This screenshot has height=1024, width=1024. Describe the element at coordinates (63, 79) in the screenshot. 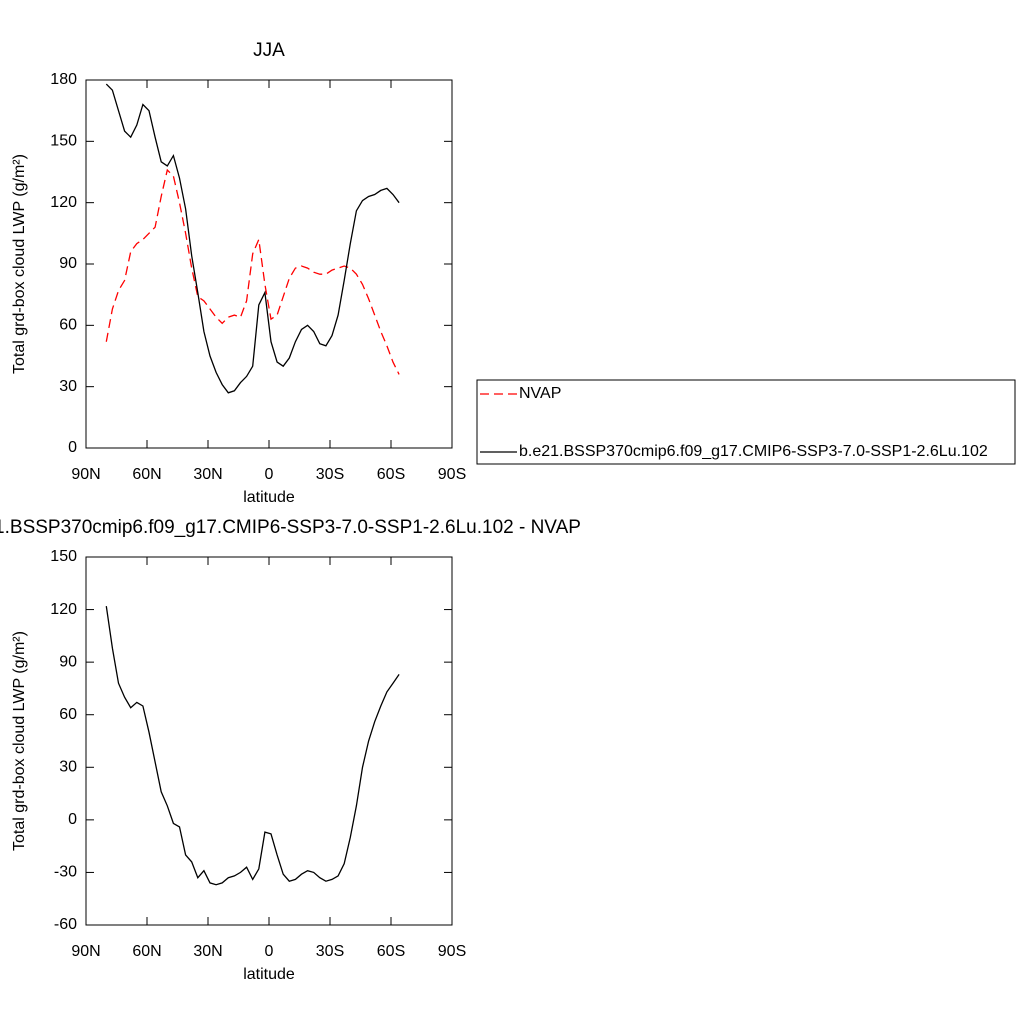

I see `y-tick-label: 180` at that location.